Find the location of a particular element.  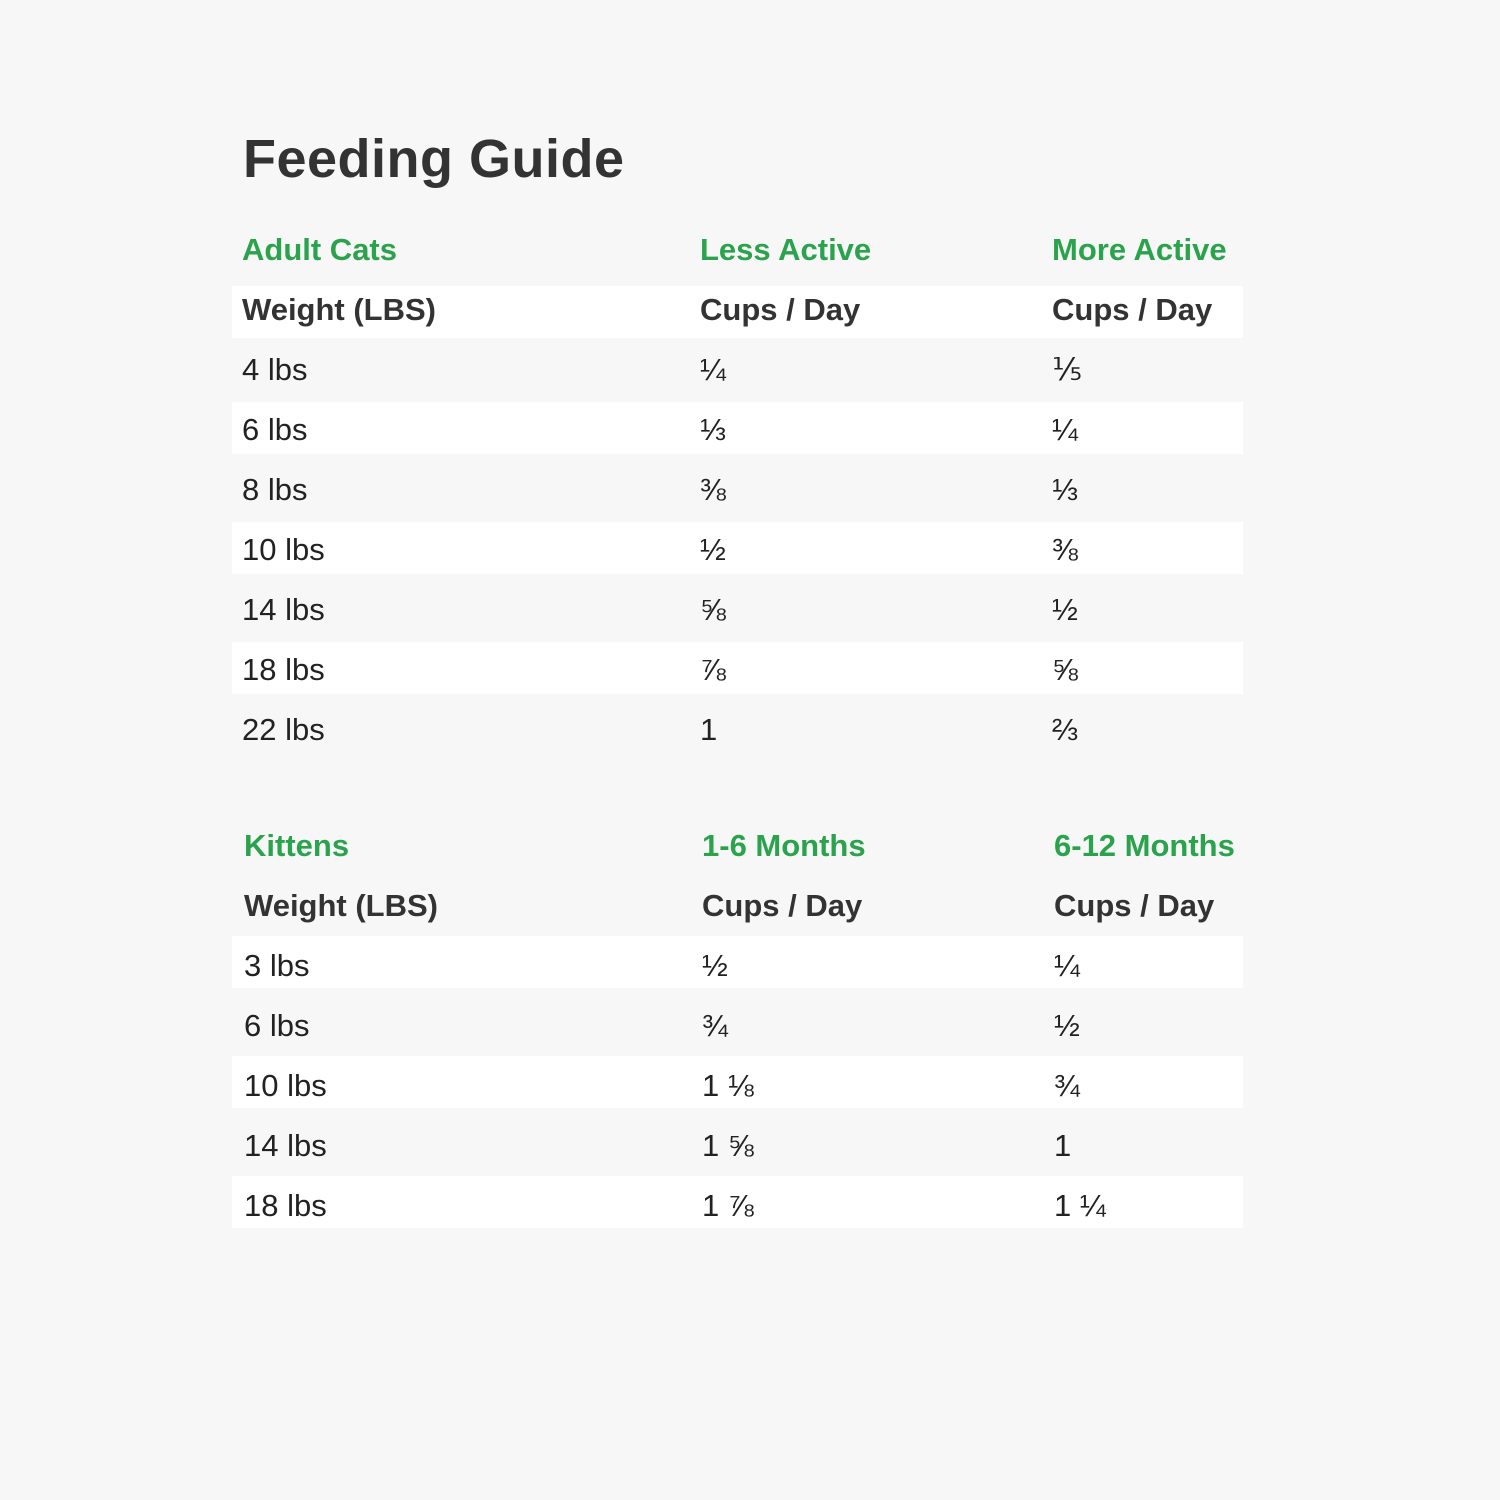

group-header: More Active is located at coordinates (1139, 249).